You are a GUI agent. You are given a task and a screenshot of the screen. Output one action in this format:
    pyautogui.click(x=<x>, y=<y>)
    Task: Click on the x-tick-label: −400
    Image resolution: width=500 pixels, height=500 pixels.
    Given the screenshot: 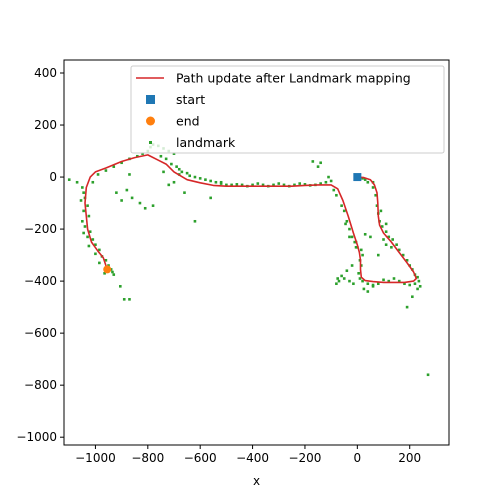 What is the action you would take?
    pyautogui.click(x=252, y=458)
    